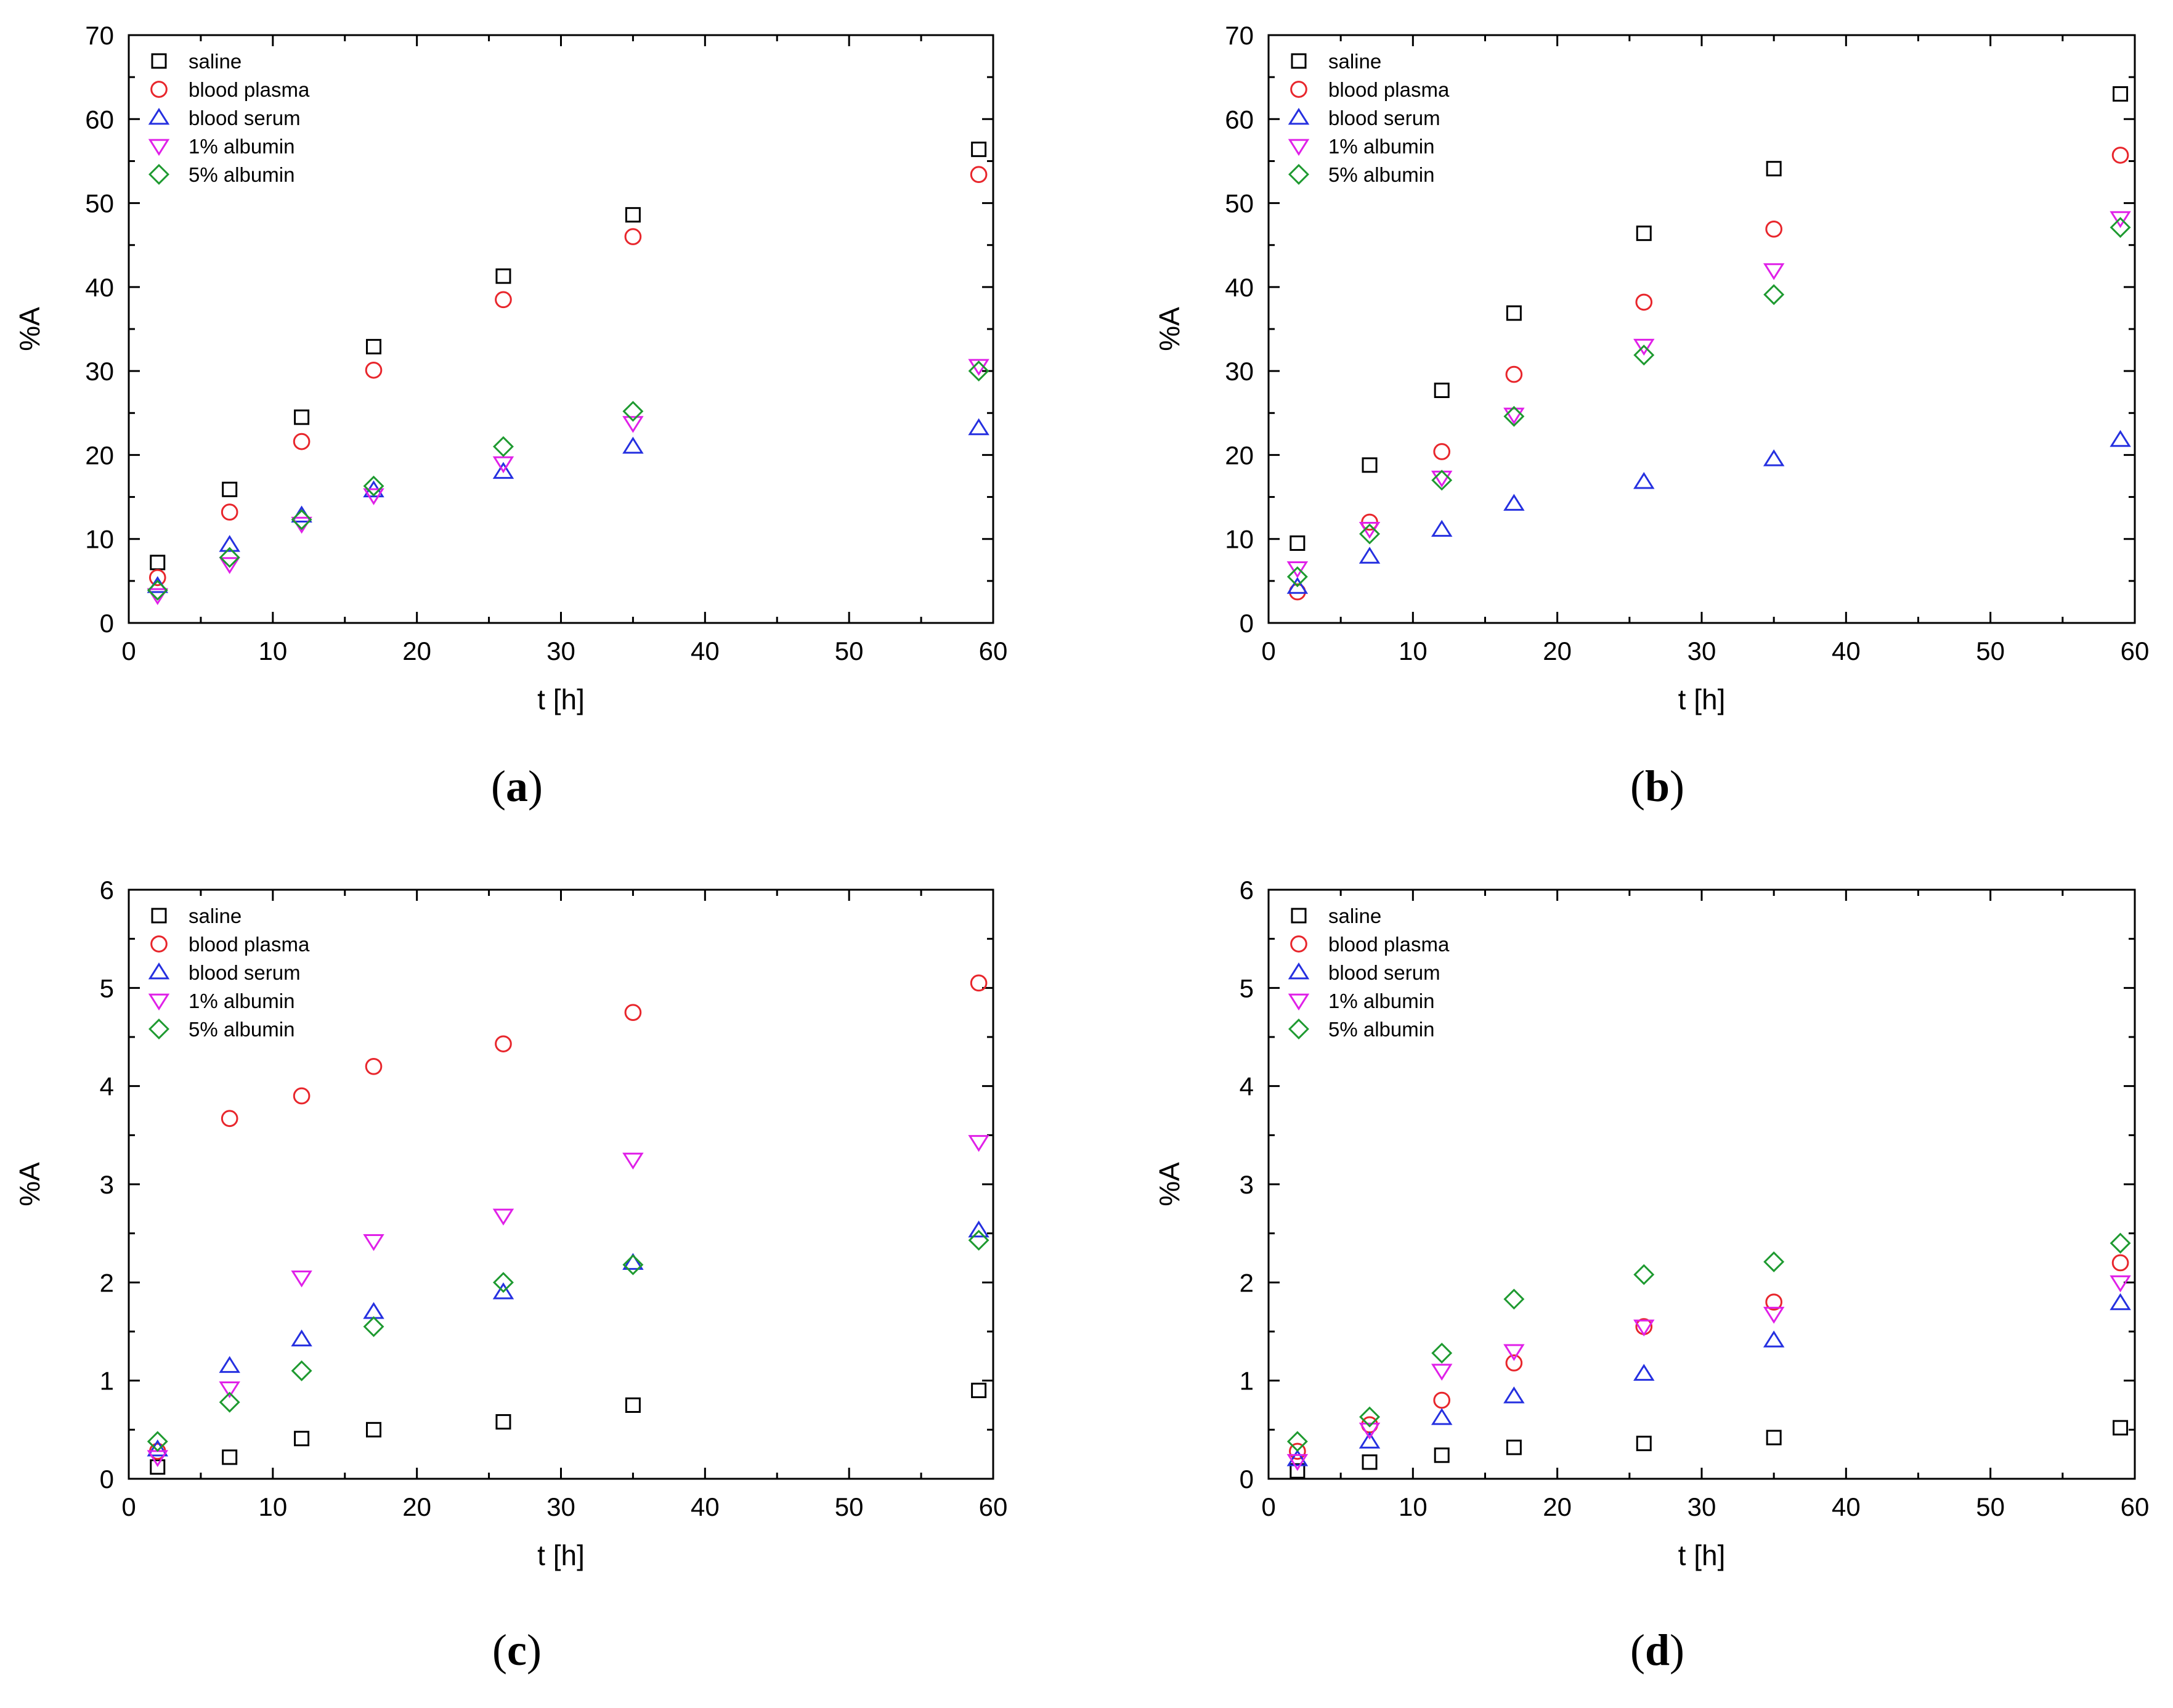  Describe the element at coordinates (1657, 1650) in the screenshot. I see `panel-label-letter: d` at that location.